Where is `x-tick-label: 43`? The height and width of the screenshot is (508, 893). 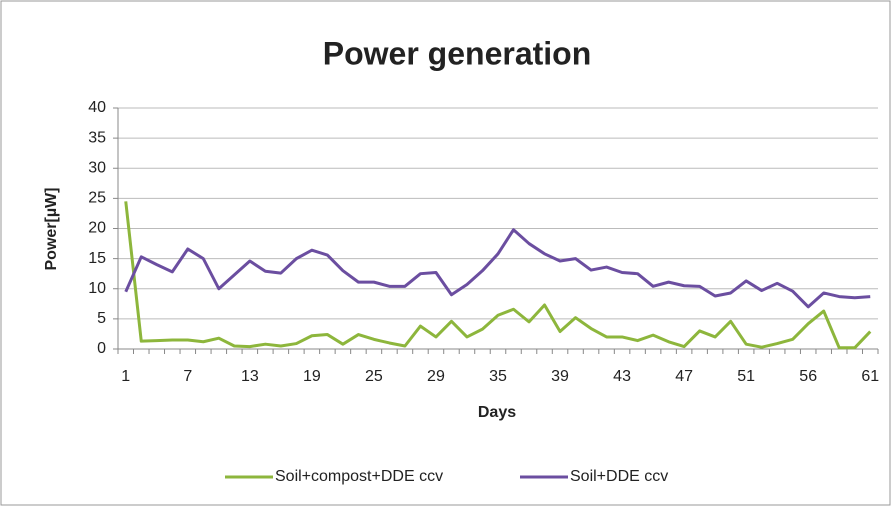 x-tick-label: 43 is located at coordinates (622, 376).